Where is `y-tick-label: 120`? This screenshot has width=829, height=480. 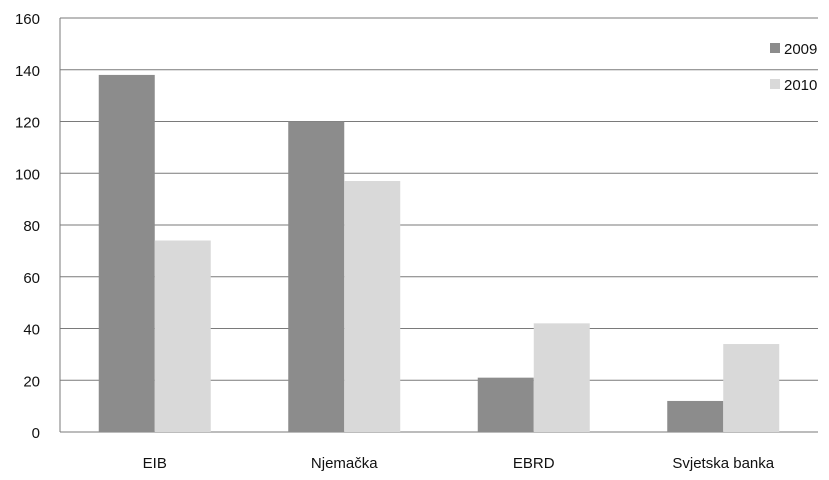 y-tick-label: 120 is located at coordinates (27, 123).